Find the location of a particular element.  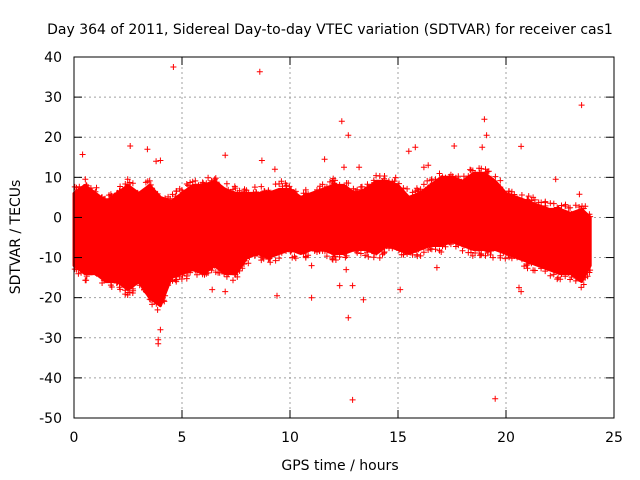

x-tick-label: 10 is located at coordinates (290, 438).